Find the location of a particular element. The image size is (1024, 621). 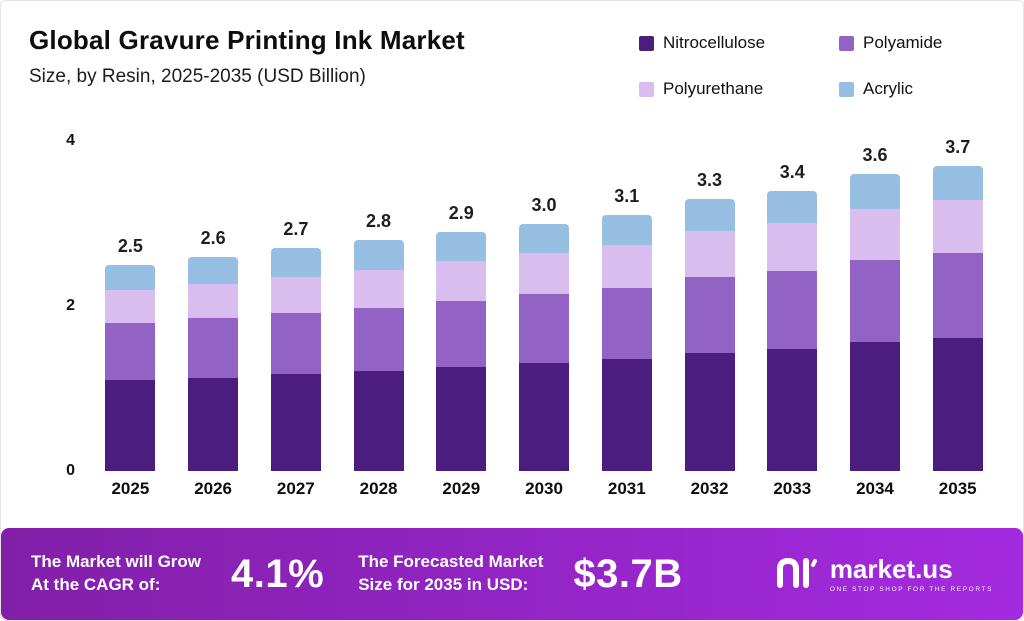

legend-item-polyamide: Polyamide is located at coordinates (914, 43).